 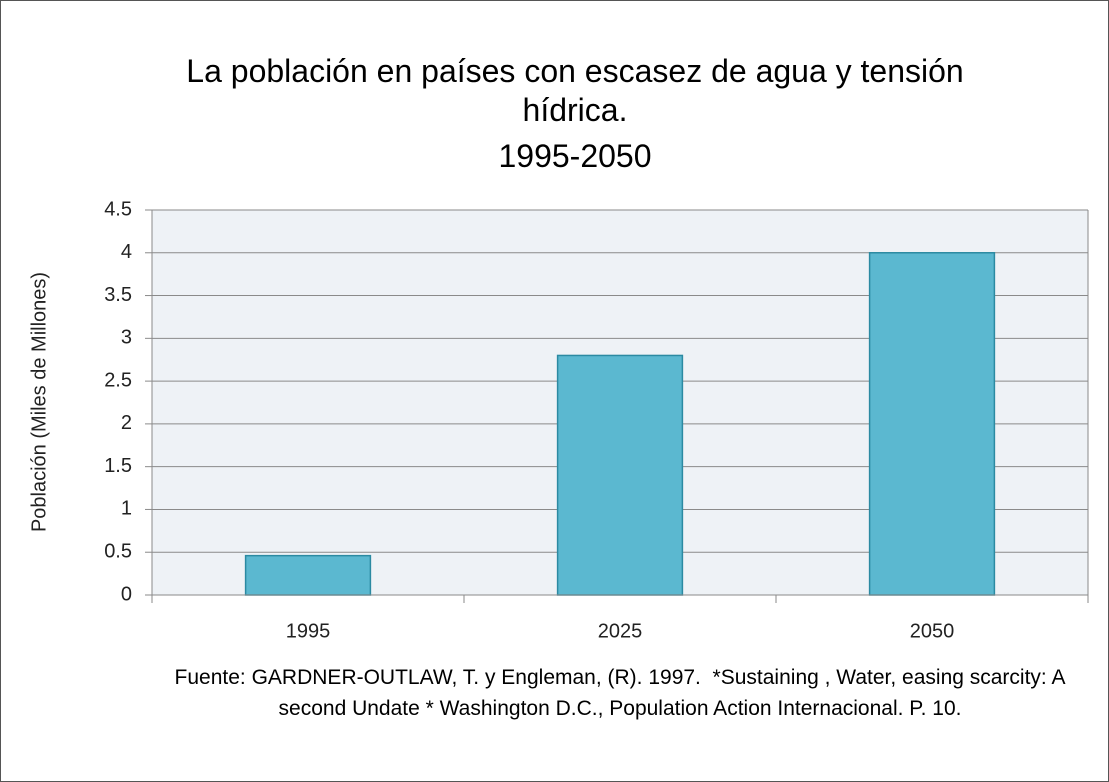 What do you see at coordinates (118, 552) in the screenshot?
I see `y-tick-label: 0.5` at bounding box center [118, 552].